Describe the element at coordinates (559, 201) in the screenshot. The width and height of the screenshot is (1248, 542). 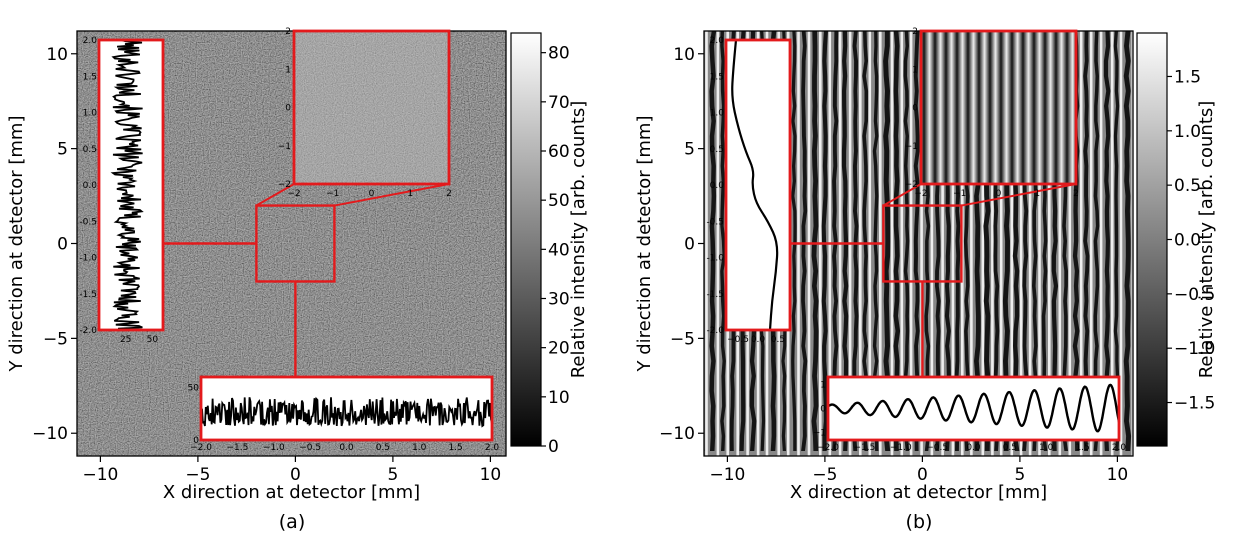
I see `colorbar-tick-label: 50` at that location.